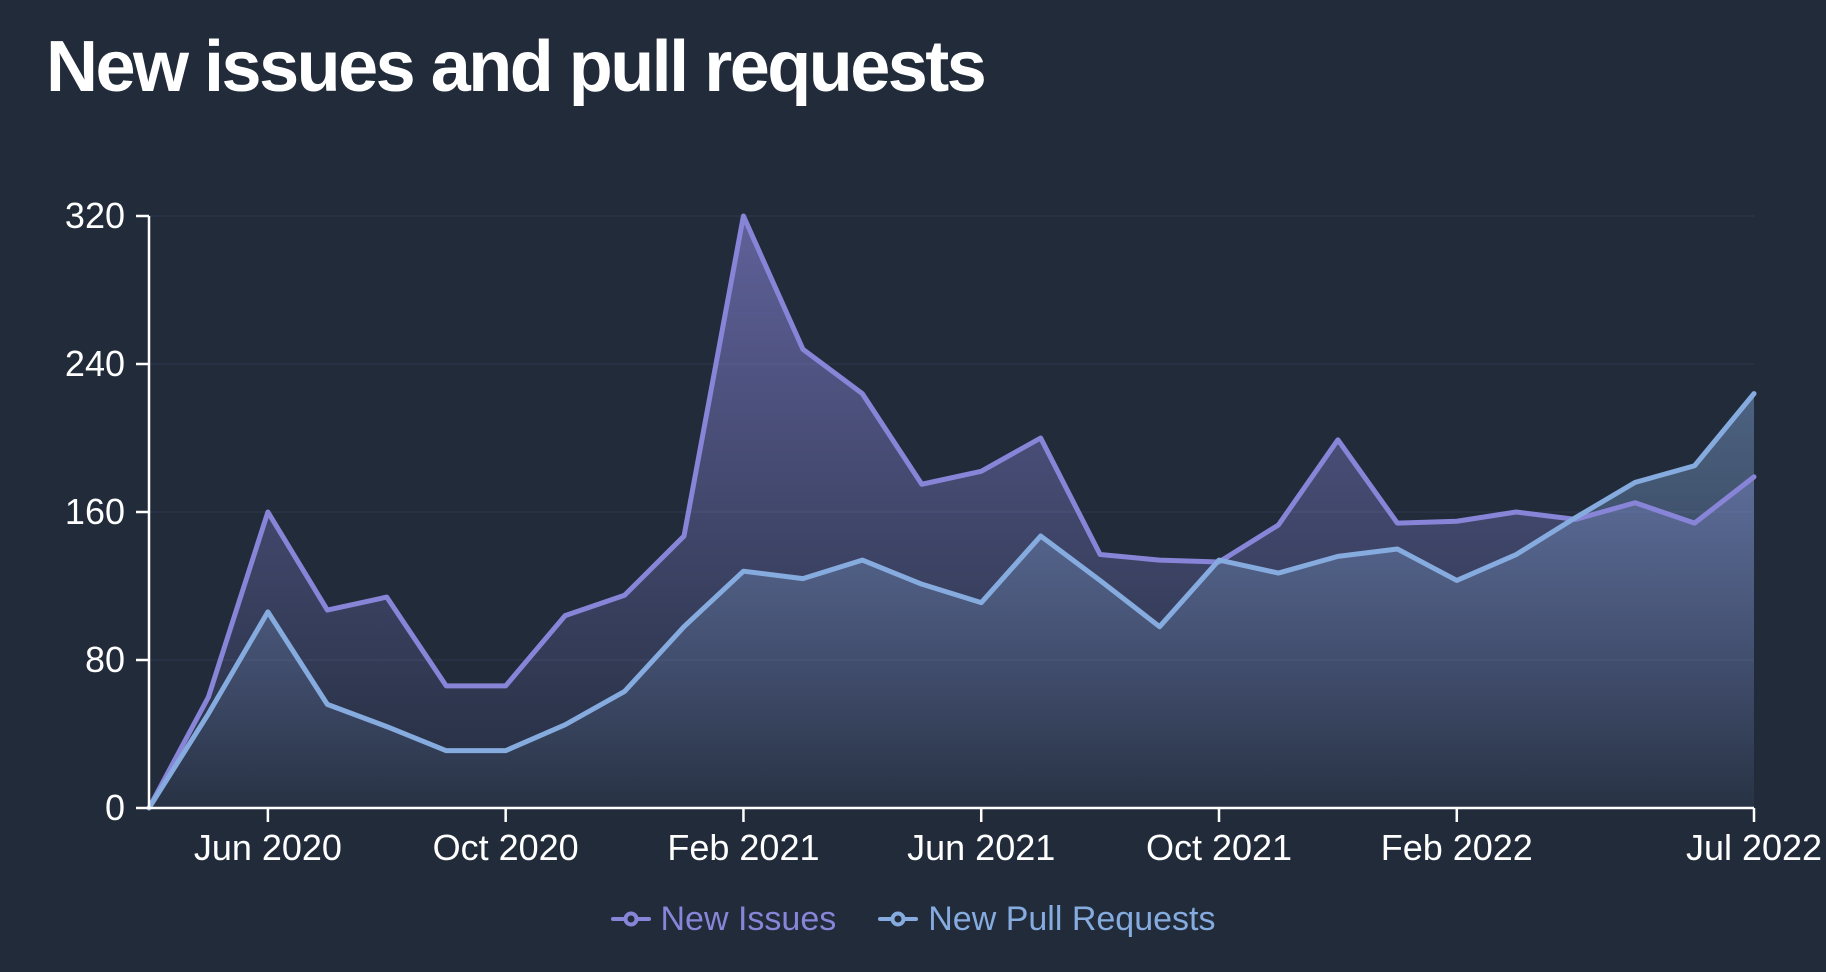 The height and width of the screenshot is (972, 1826). I want to click on x-tick-label: Oct 2021, so click(1219, 847).